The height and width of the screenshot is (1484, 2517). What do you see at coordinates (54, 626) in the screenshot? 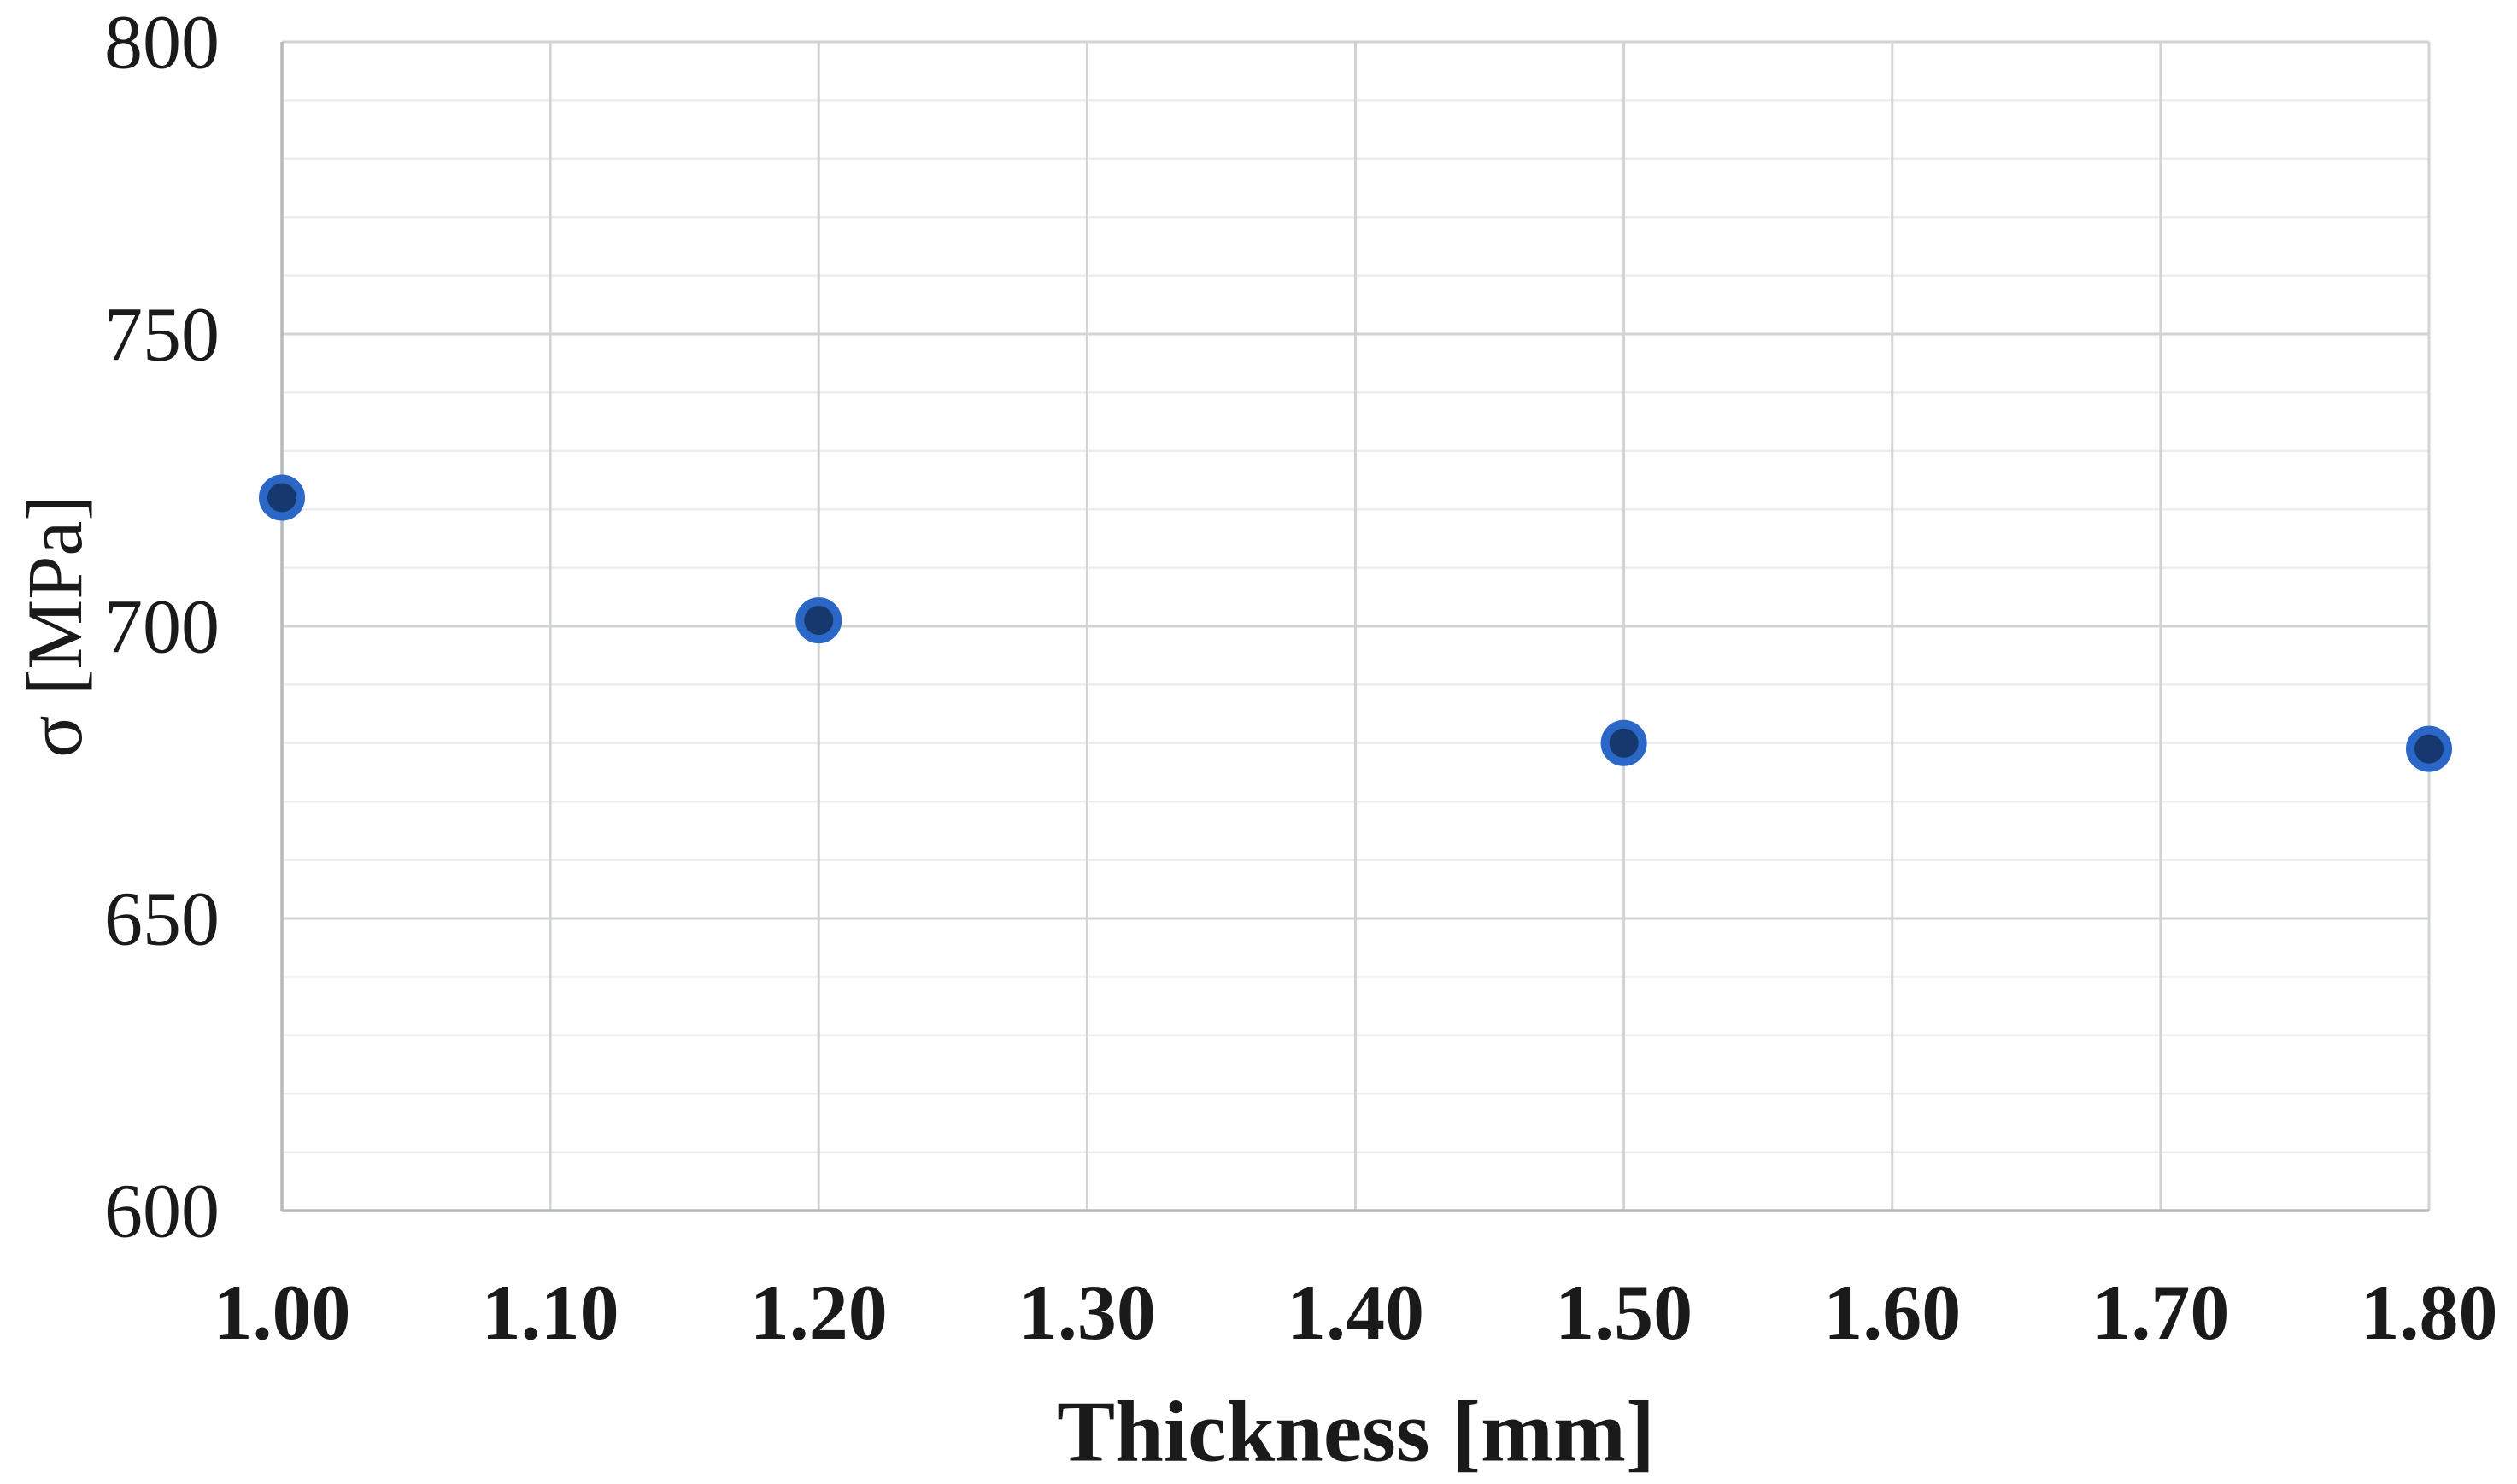
I see `y-axis-title: σ [MPa]` at bounding box center [54, 626].